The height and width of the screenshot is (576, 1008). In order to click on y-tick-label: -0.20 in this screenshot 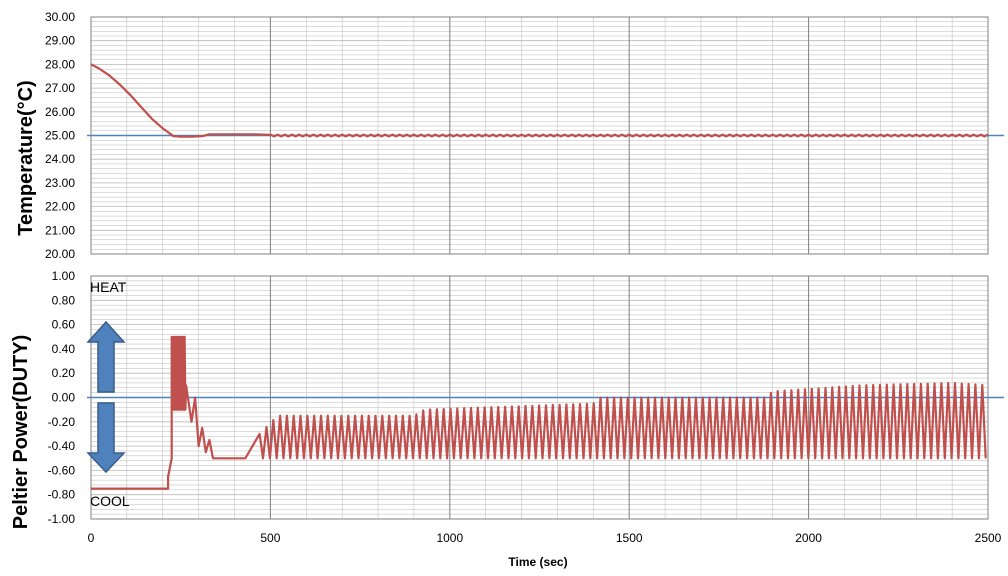, I will do `click(62, 422)`.